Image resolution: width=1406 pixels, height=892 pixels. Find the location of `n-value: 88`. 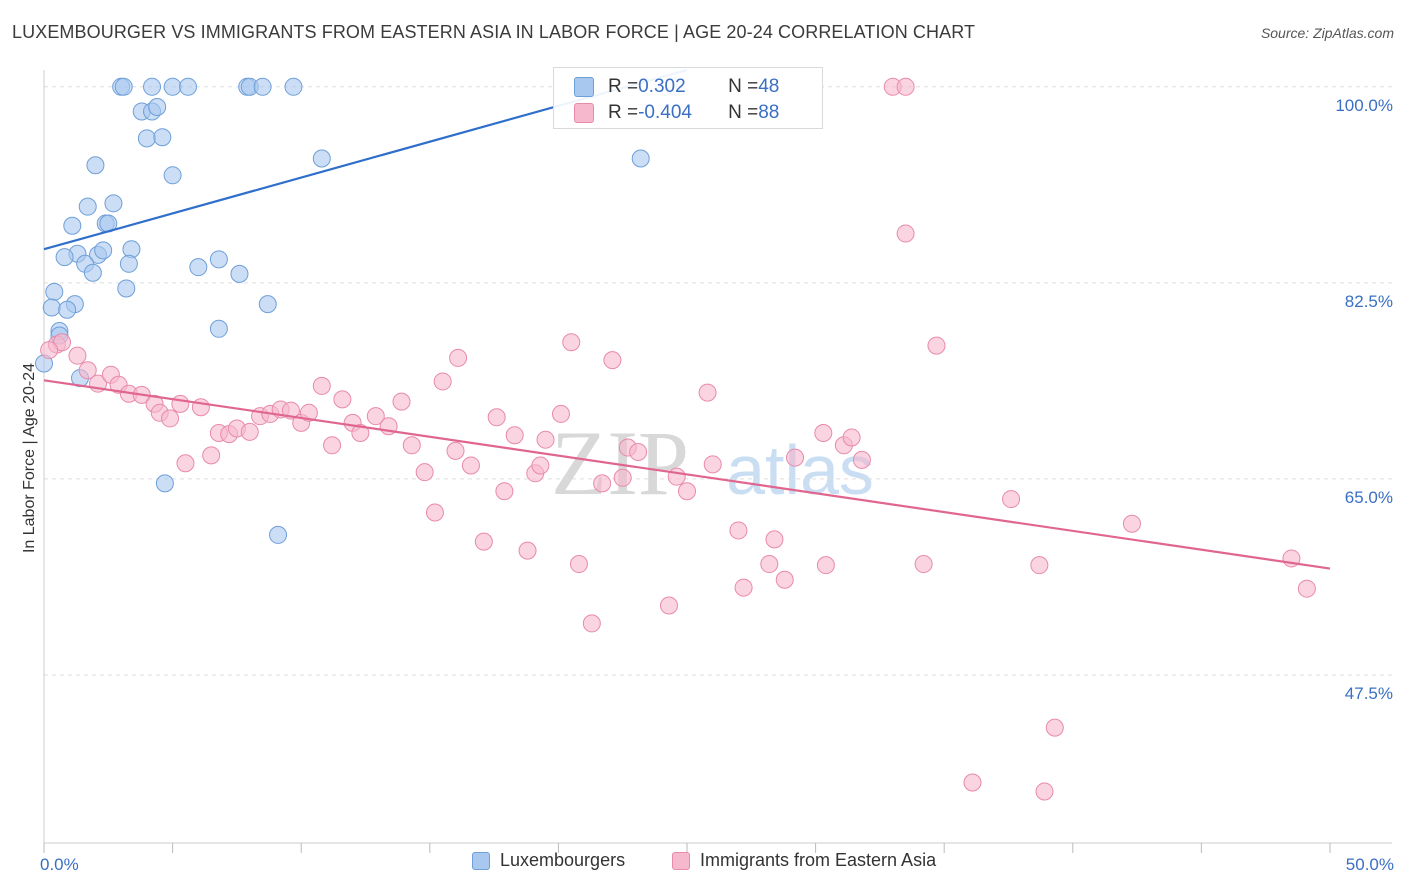

n-value: 88 is located at coordinates (769, 112).